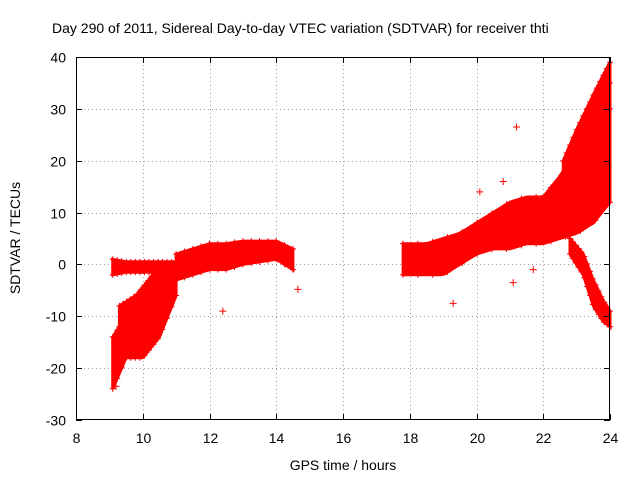 This screenshot has height=480, width=640. Describe the element at coordinates (56, 317) in the screenshot. I see `y-tick-label: -10` at that location.